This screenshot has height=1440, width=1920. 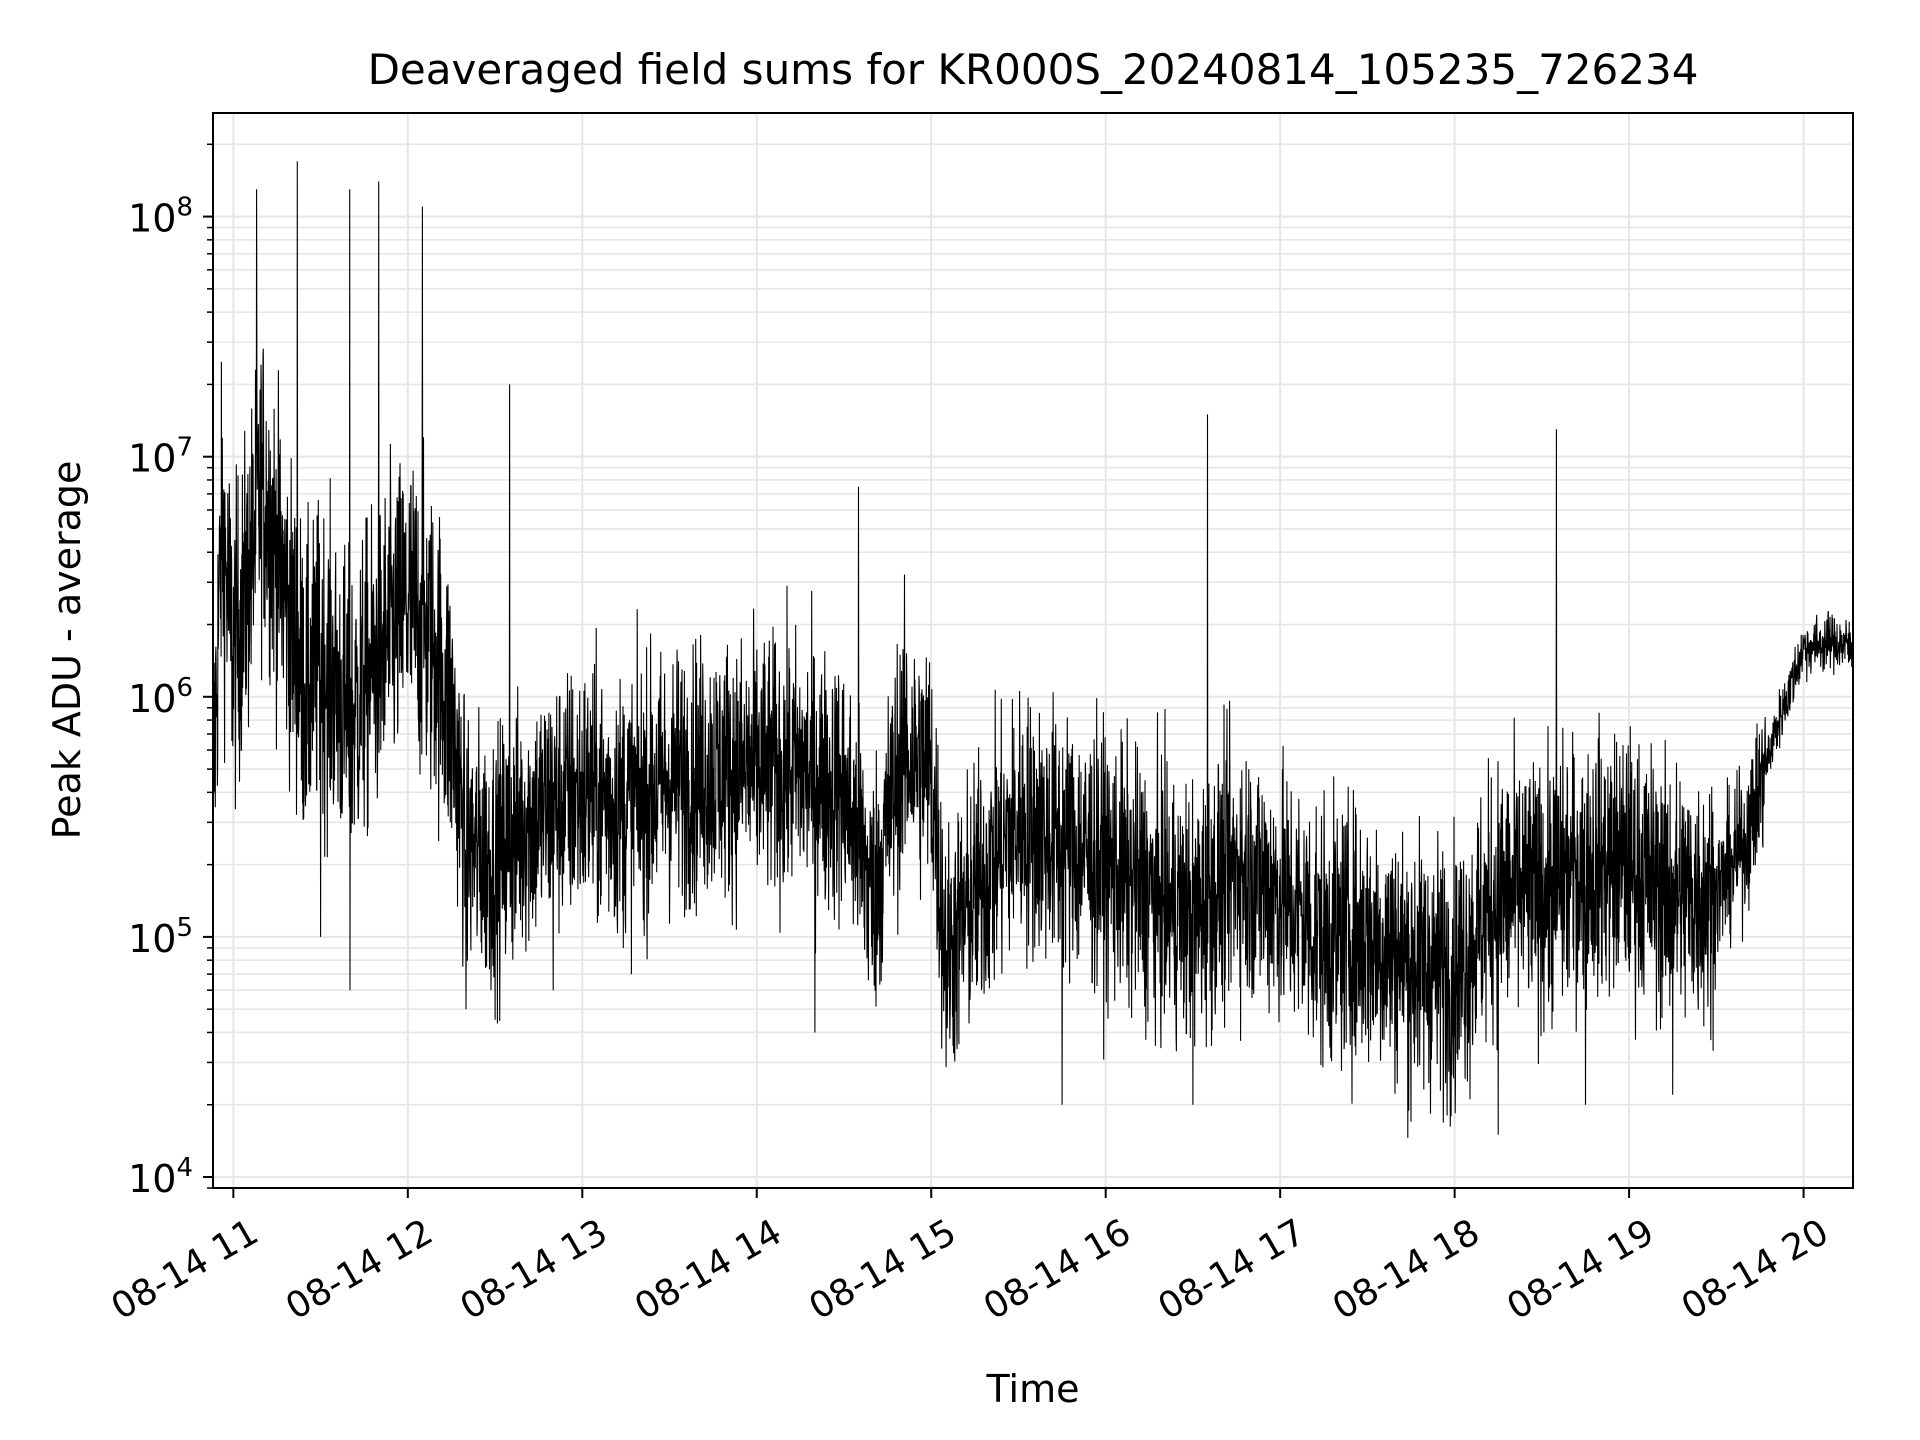 I want to click on y-tick-exponent: 5, so click(x=184, y=928).